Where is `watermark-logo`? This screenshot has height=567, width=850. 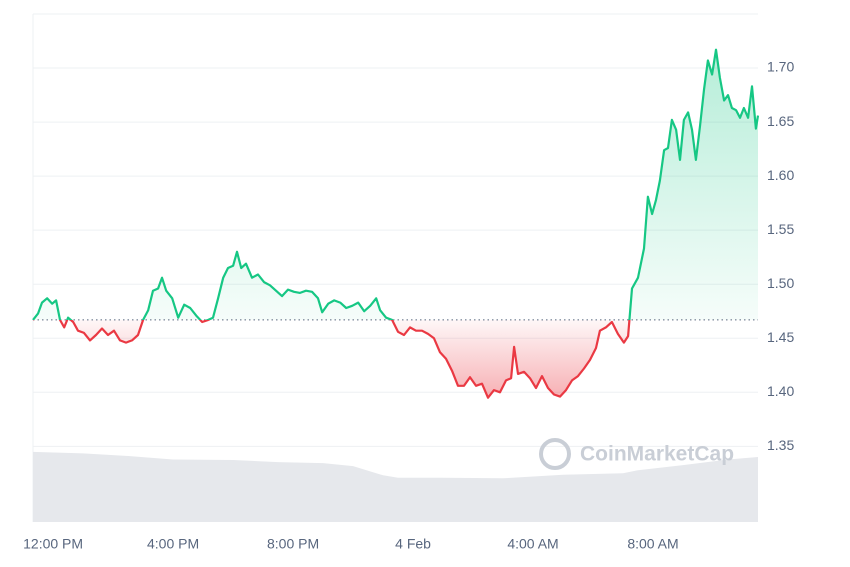
watermark-logo is located at coordinates (555, 454).